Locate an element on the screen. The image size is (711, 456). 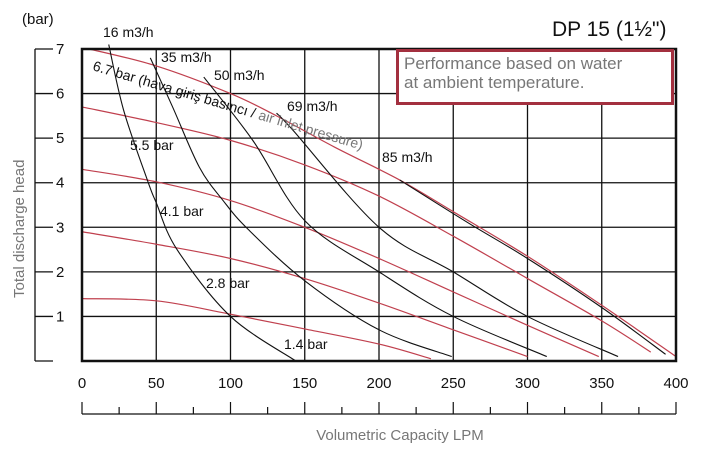
flow-label: 69 m3/h is located at coordinates (312, 106).